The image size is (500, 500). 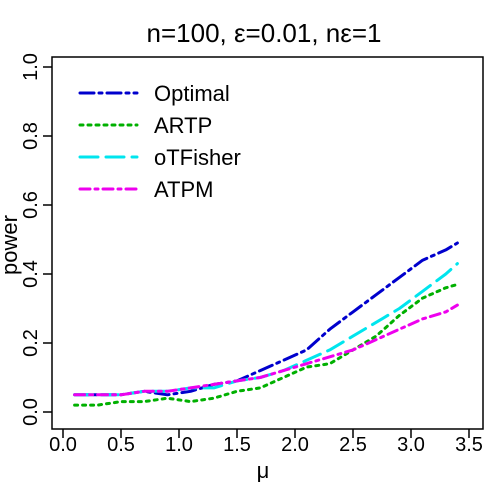 What do you see at coordinates (159, 141) in the screenshot?
I see `legend: Optimal ARTP oTFisher ATPM` at bounding box center [159, 141].